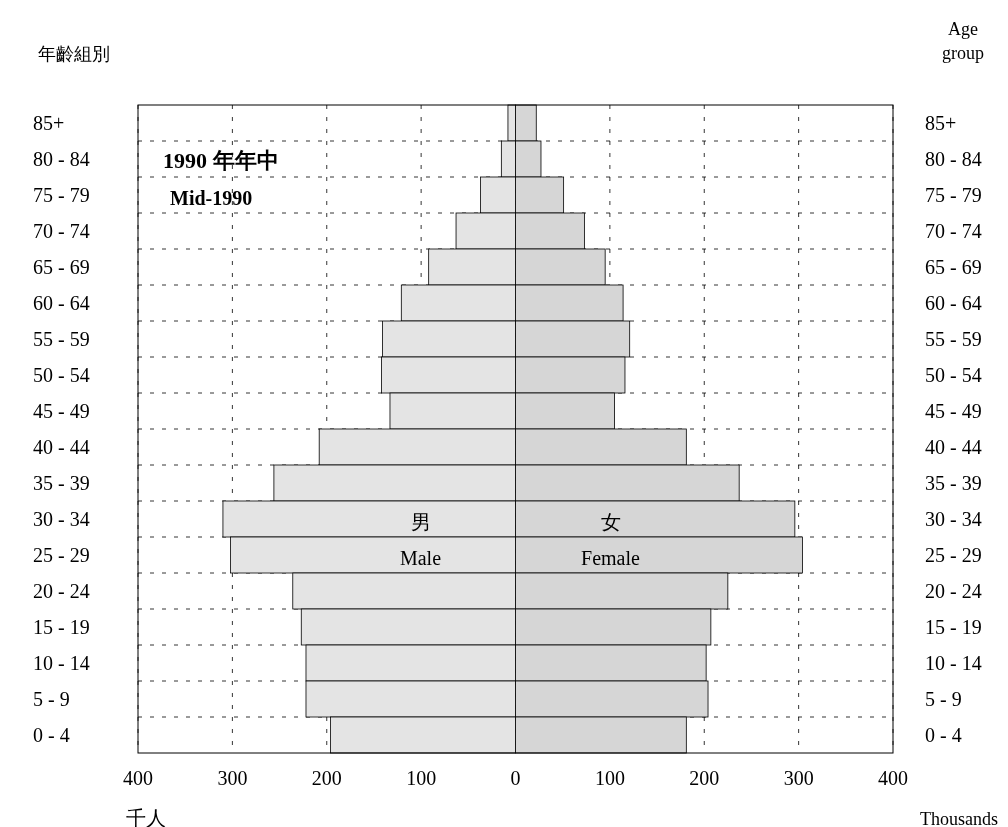 The height and width of the screenshot is (827, 1008). I want to click on category-label: 65 - 69, so click(61, 267).